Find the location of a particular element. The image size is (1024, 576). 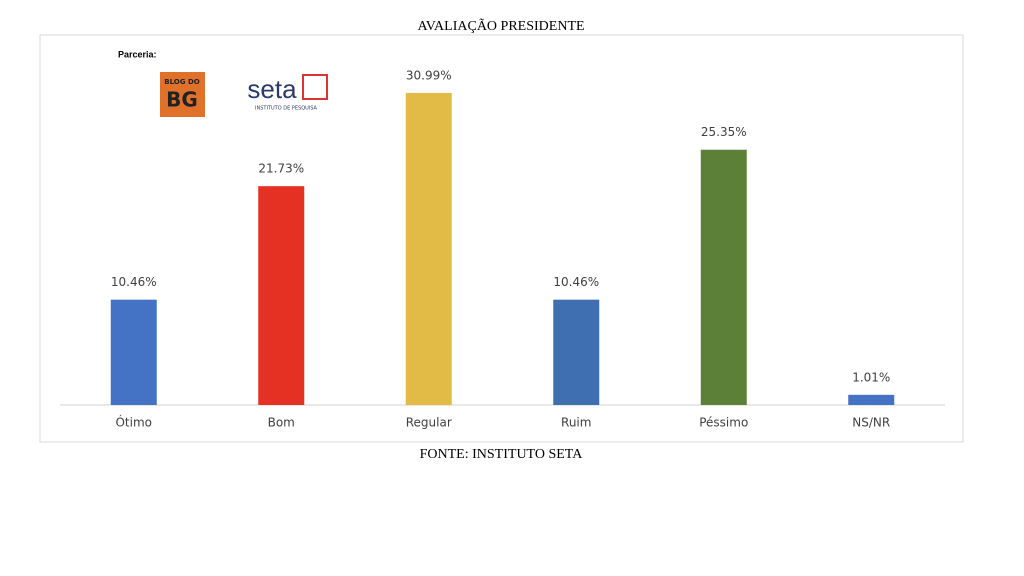

logo-text: BLOG DO is located at coordinates (181, 82).